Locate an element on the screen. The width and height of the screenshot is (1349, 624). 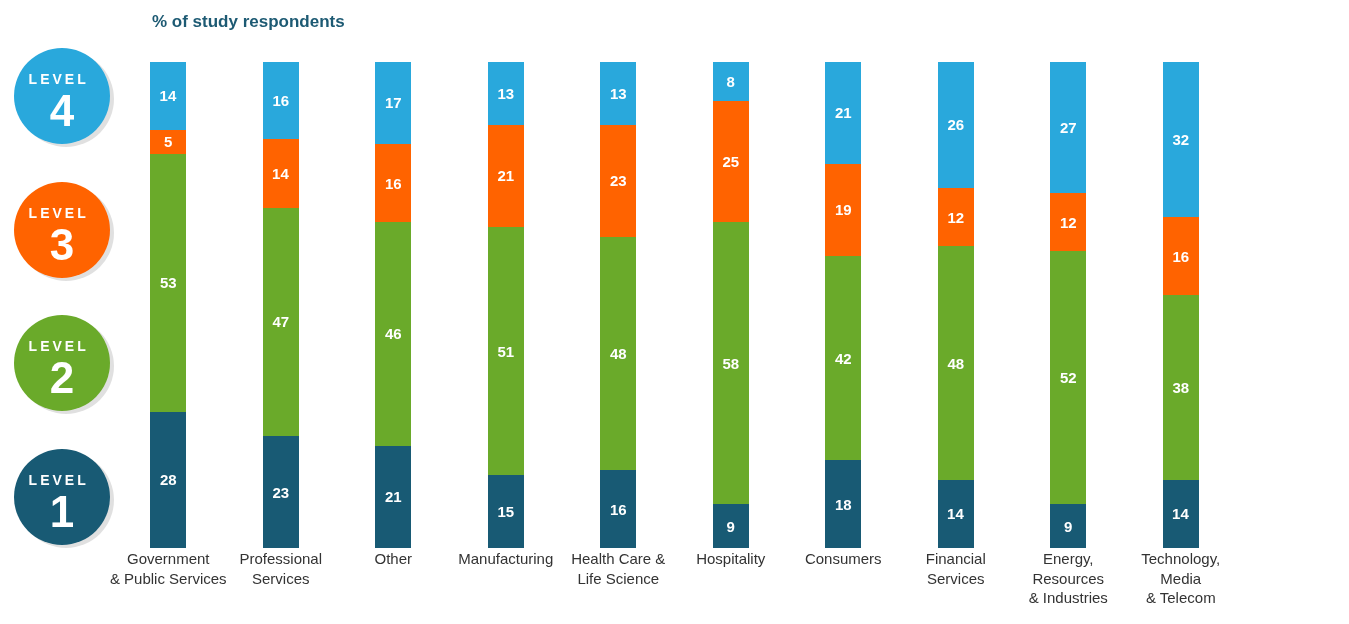
data-label: 8 is located at coordinates (730, 81).